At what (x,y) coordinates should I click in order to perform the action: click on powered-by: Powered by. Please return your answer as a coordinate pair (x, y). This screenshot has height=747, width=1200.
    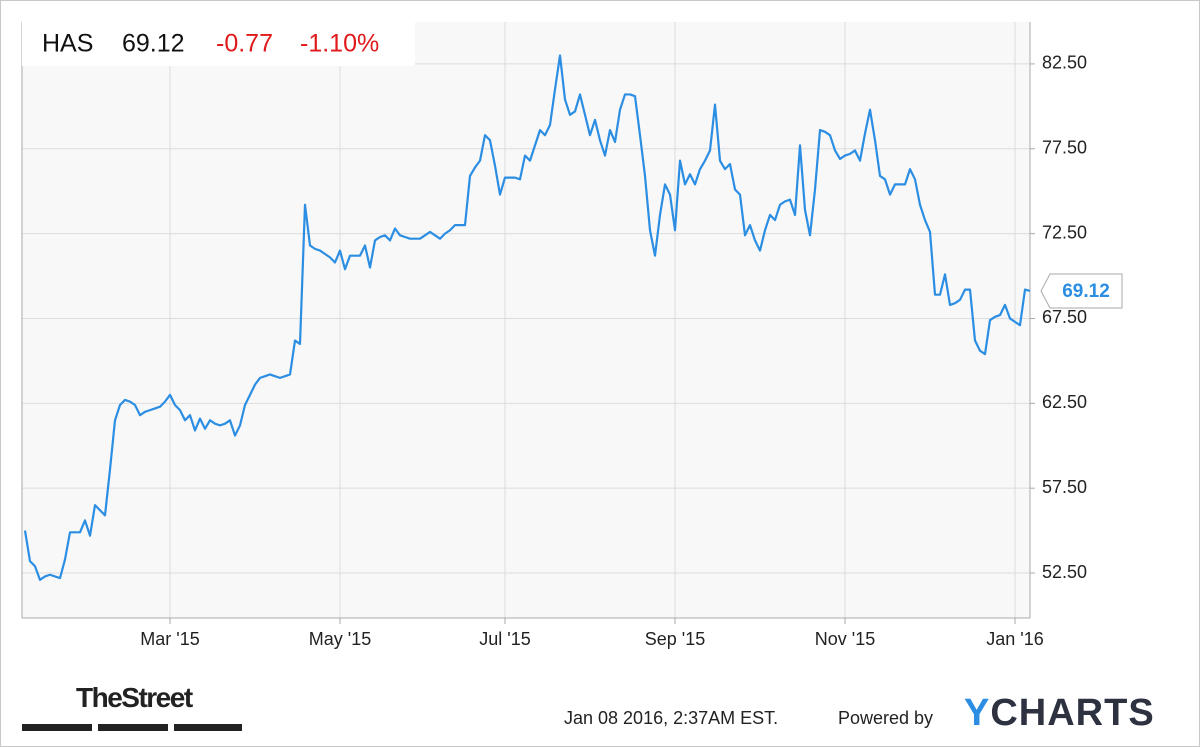
    Looking at the image, I should click on (886, 718).